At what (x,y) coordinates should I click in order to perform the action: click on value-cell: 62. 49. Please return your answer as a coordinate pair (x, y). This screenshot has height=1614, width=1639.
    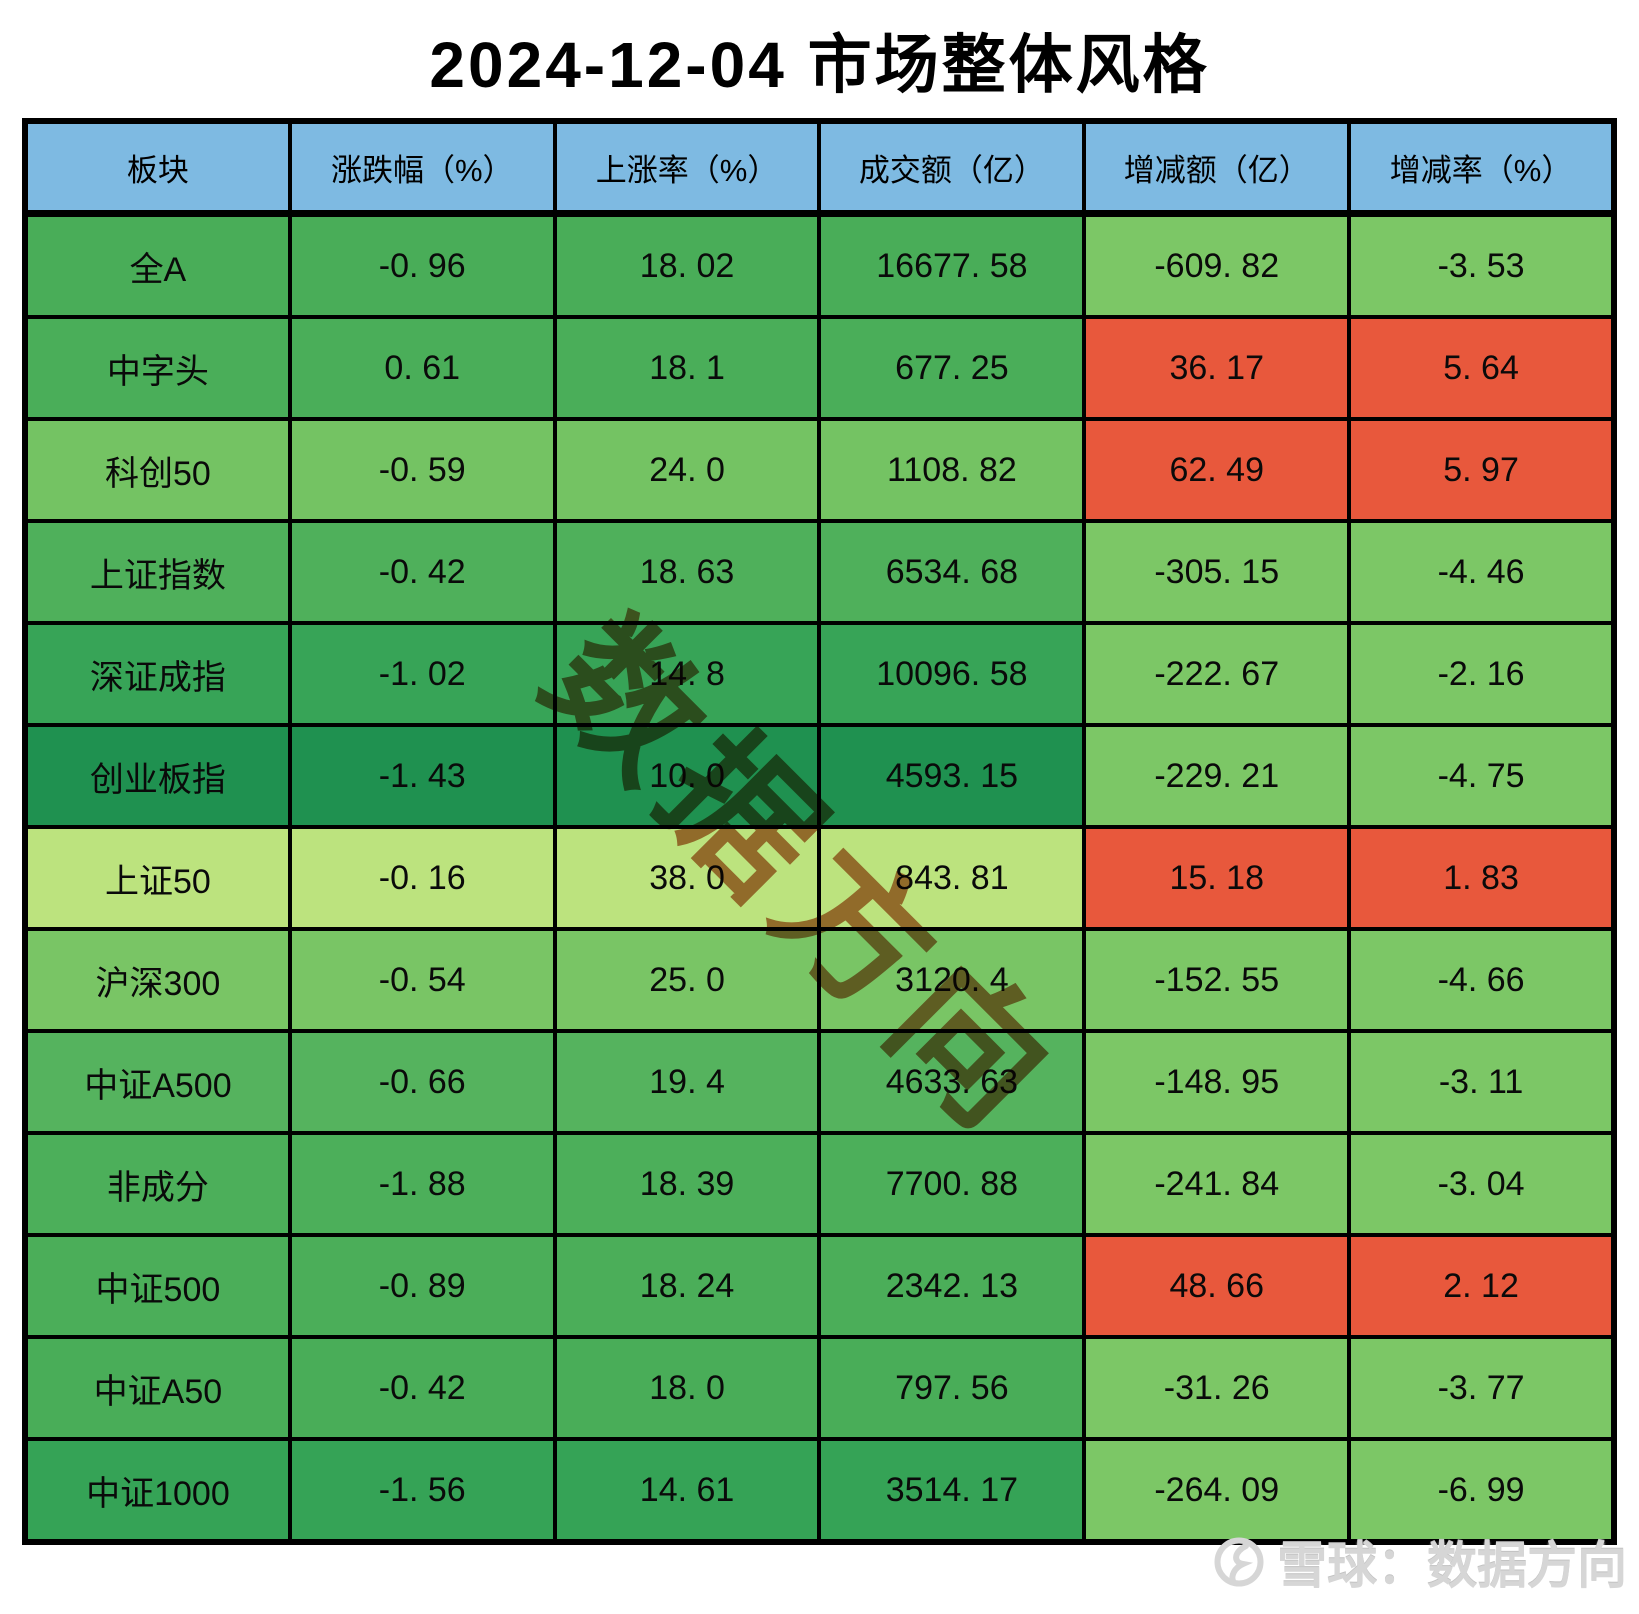
    Looking at the image, I should click on (1217, 470).